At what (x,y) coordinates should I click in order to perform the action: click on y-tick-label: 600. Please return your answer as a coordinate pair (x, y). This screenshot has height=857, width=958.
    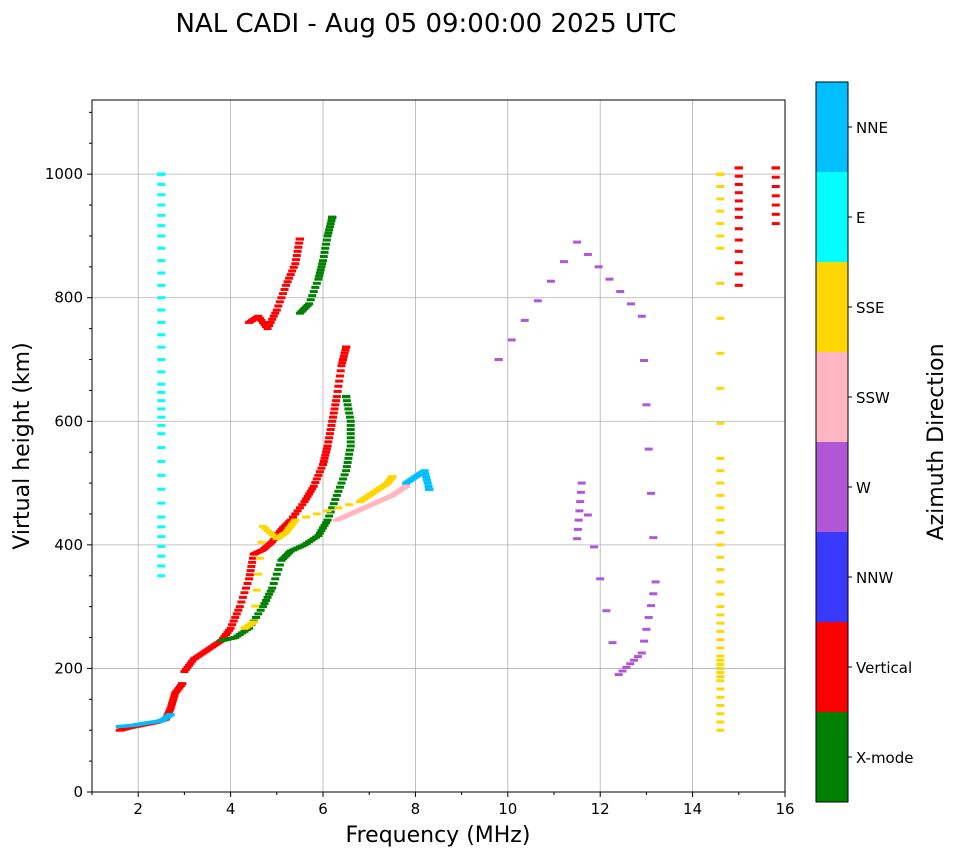
    Looking at the image, I should click on (68, 421).